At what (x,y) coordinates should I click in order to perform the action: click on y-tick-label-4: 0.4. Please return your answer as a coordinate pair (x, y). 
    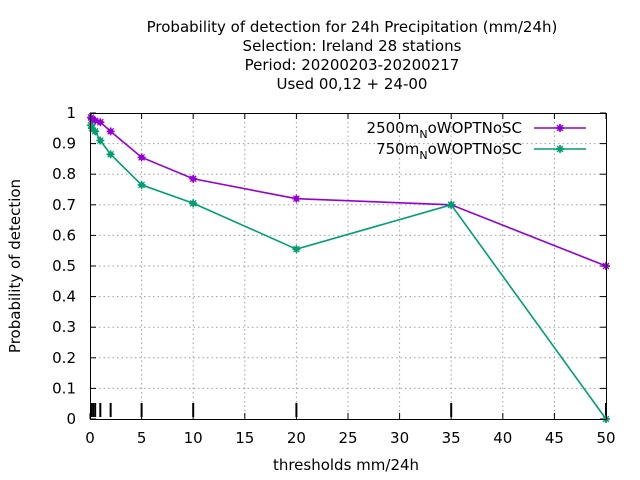
    Looking at the image, I should click on (64, 297).